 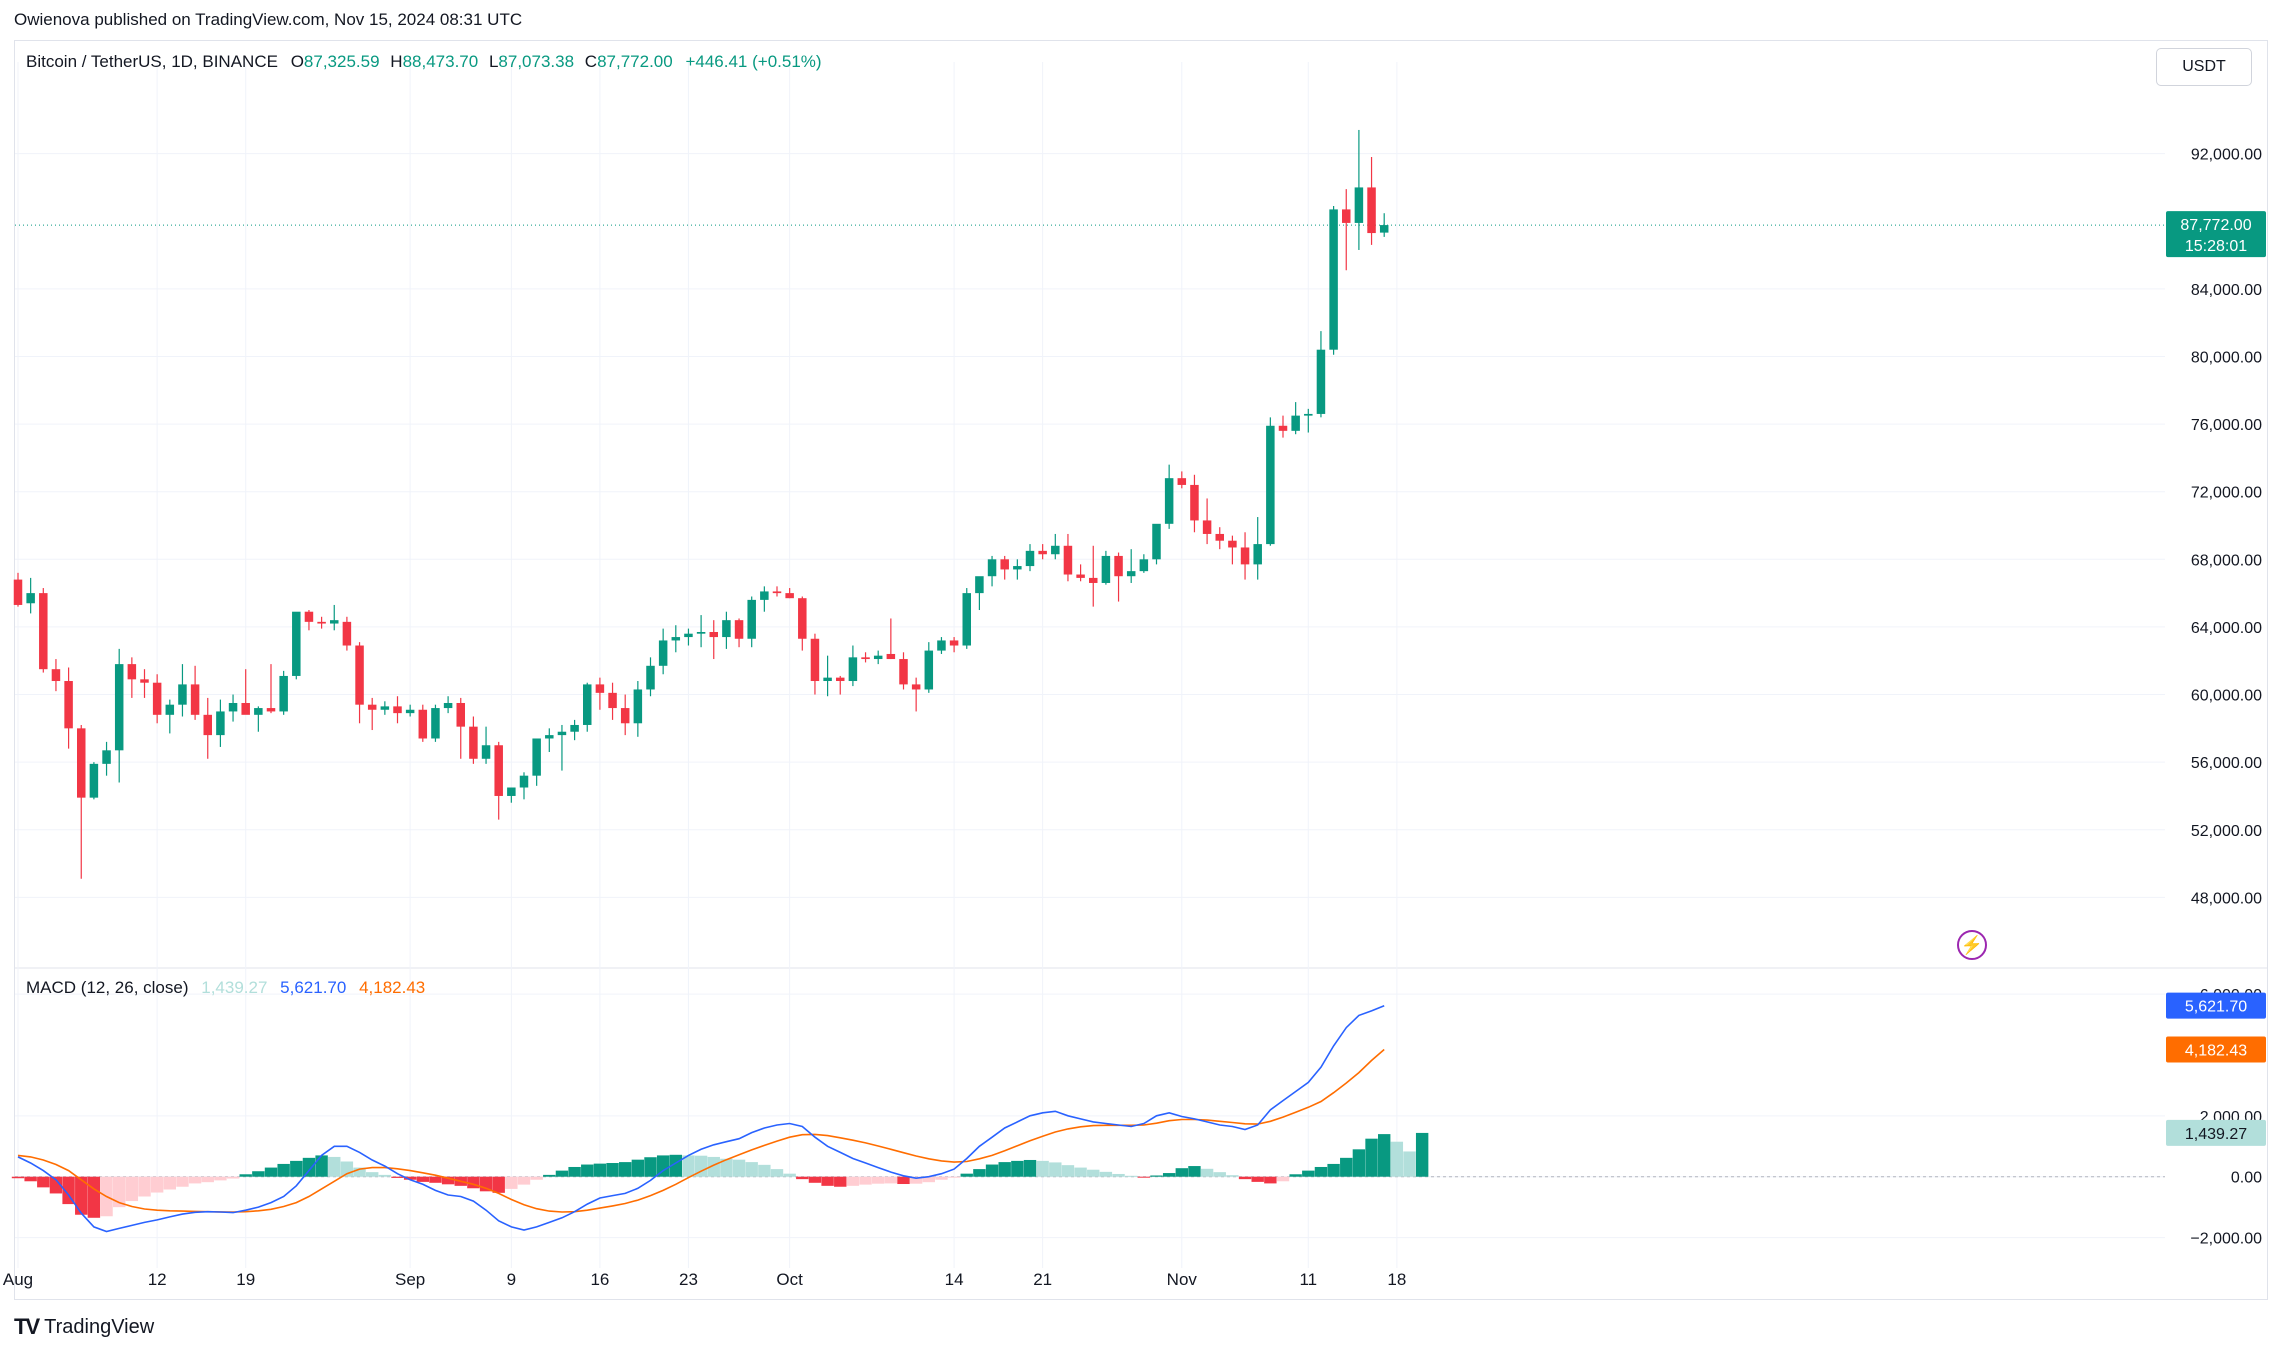 What do you see at coordinates (152, 61) in the screenshot?
I see `symbol-name: Bitcoin / TetherUS, 1D, BINANCE` at bounding box center [152, 61].